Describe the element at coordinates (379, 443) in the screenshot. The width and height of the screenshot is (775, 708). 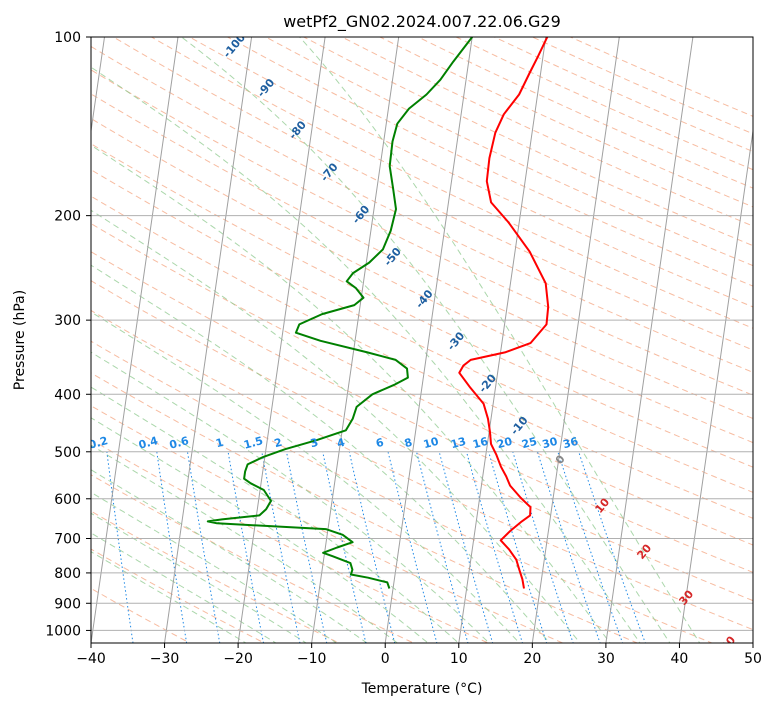
I see `mixing-ratio-label: 6` at that location.